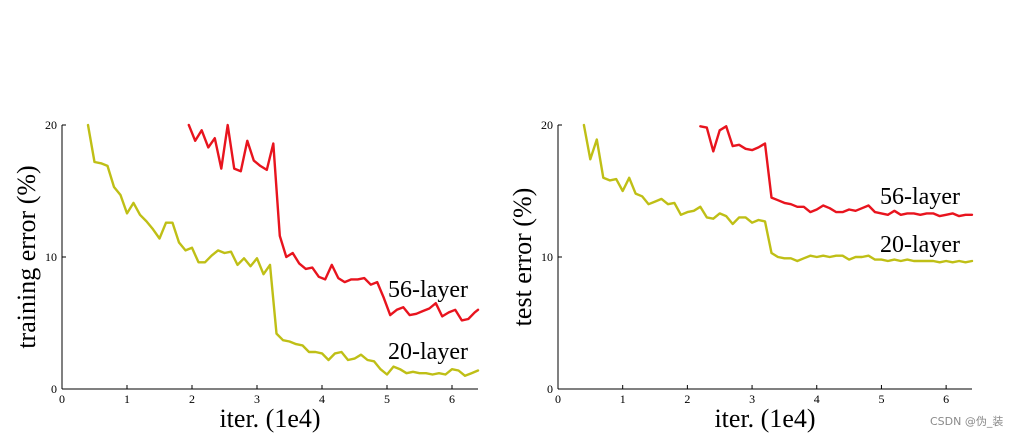 The image size is (1028, 436). I want to click on watermark: CSDN @伪_装, so click(966, 421).